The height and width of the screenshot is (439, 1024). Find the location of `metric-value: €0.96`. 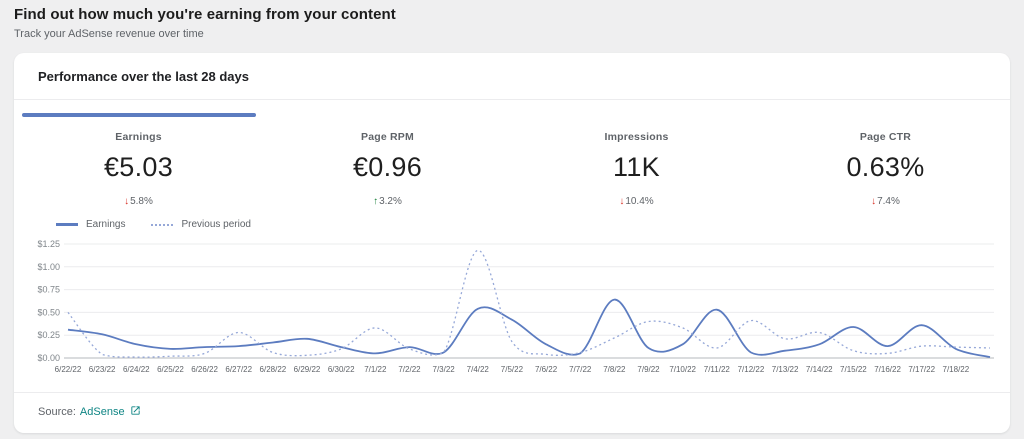

metric-value: €0.96 is located at coordinates (387, 167).